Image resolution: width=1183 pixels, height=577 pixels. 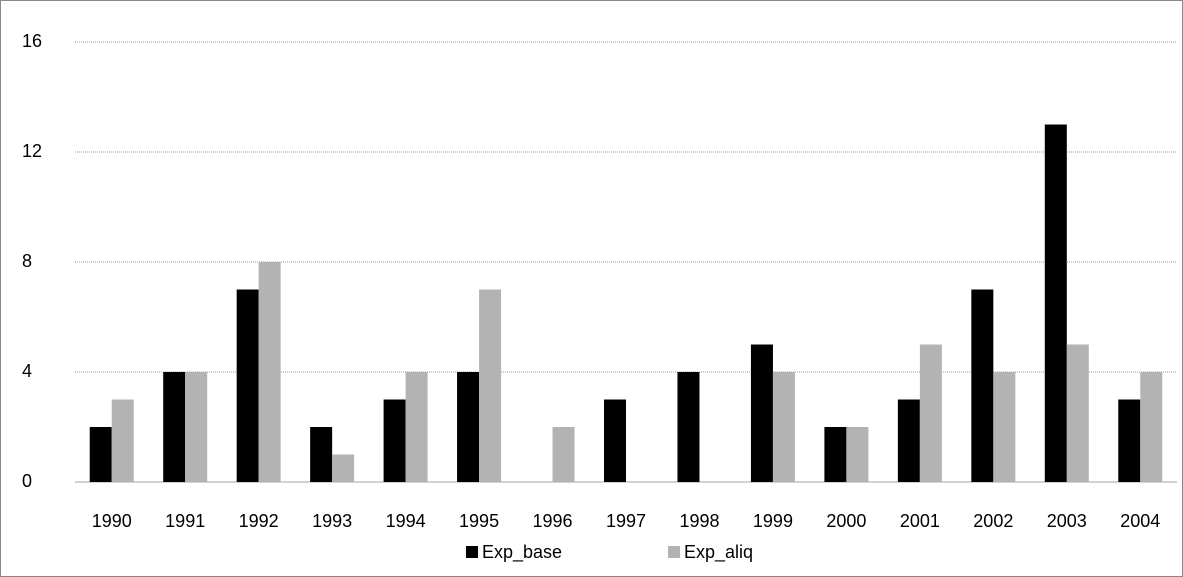 I want to click on x-tick-label: 2004, so click(x=1140, y=521).